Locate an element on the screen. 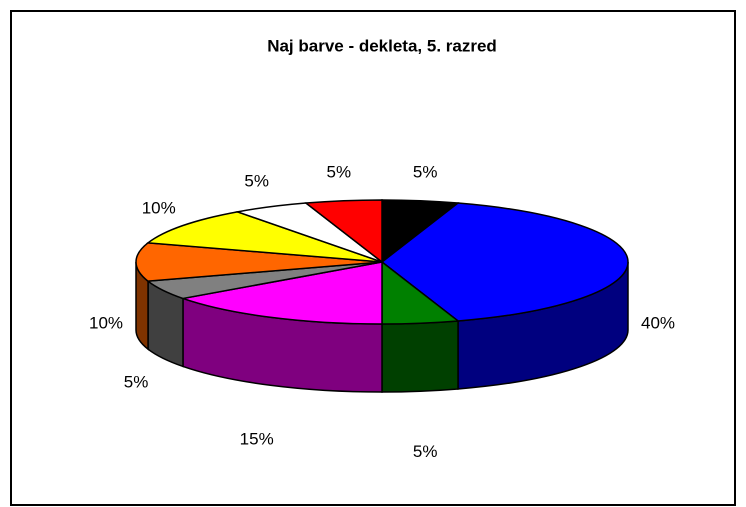  data-label: 40% is located at coordinates (658, 322).